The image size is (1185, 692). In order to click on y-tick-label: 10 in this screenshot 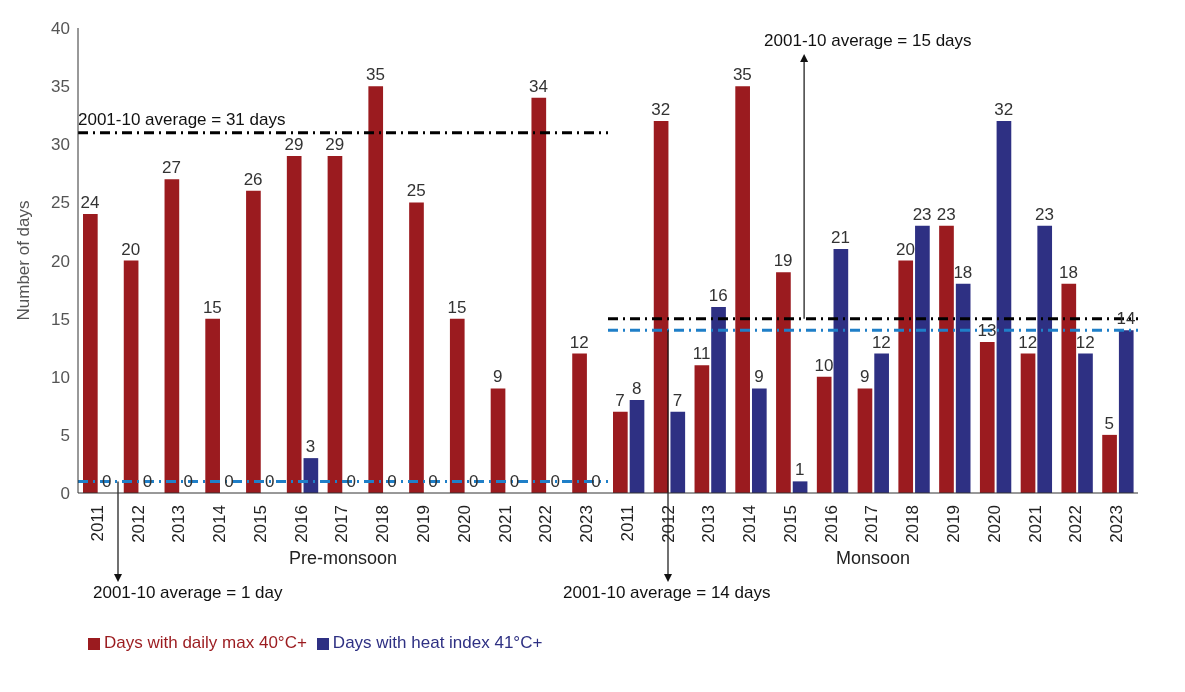, I will do `click(60, 377)`.